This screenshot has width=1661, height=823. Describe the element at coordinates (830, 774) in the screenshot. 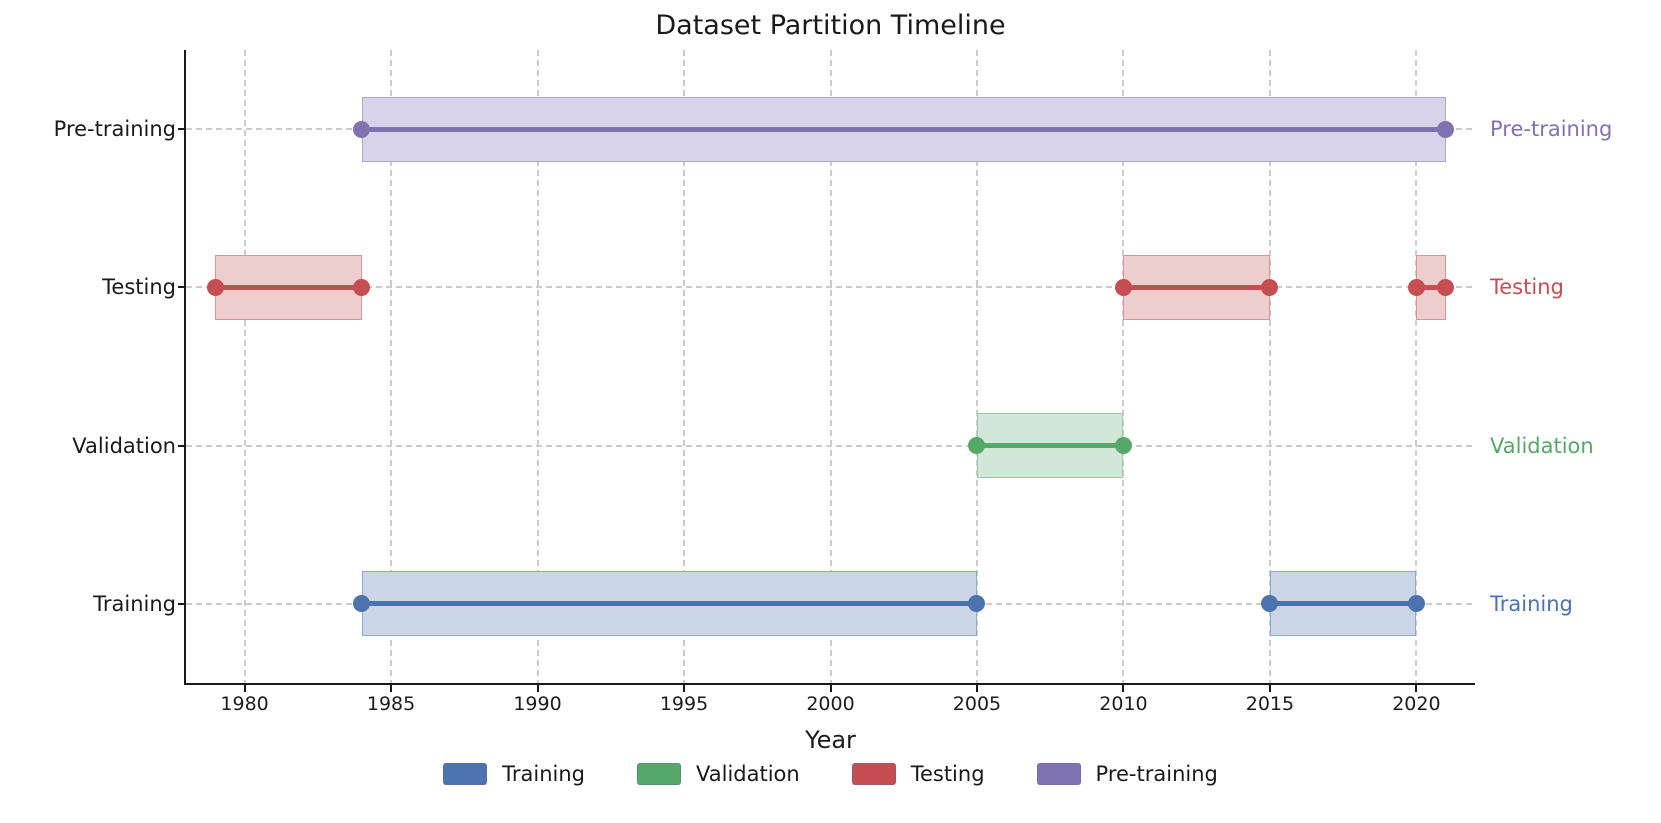

I see `legend: Training Validation Testing Pre-training` at that location.